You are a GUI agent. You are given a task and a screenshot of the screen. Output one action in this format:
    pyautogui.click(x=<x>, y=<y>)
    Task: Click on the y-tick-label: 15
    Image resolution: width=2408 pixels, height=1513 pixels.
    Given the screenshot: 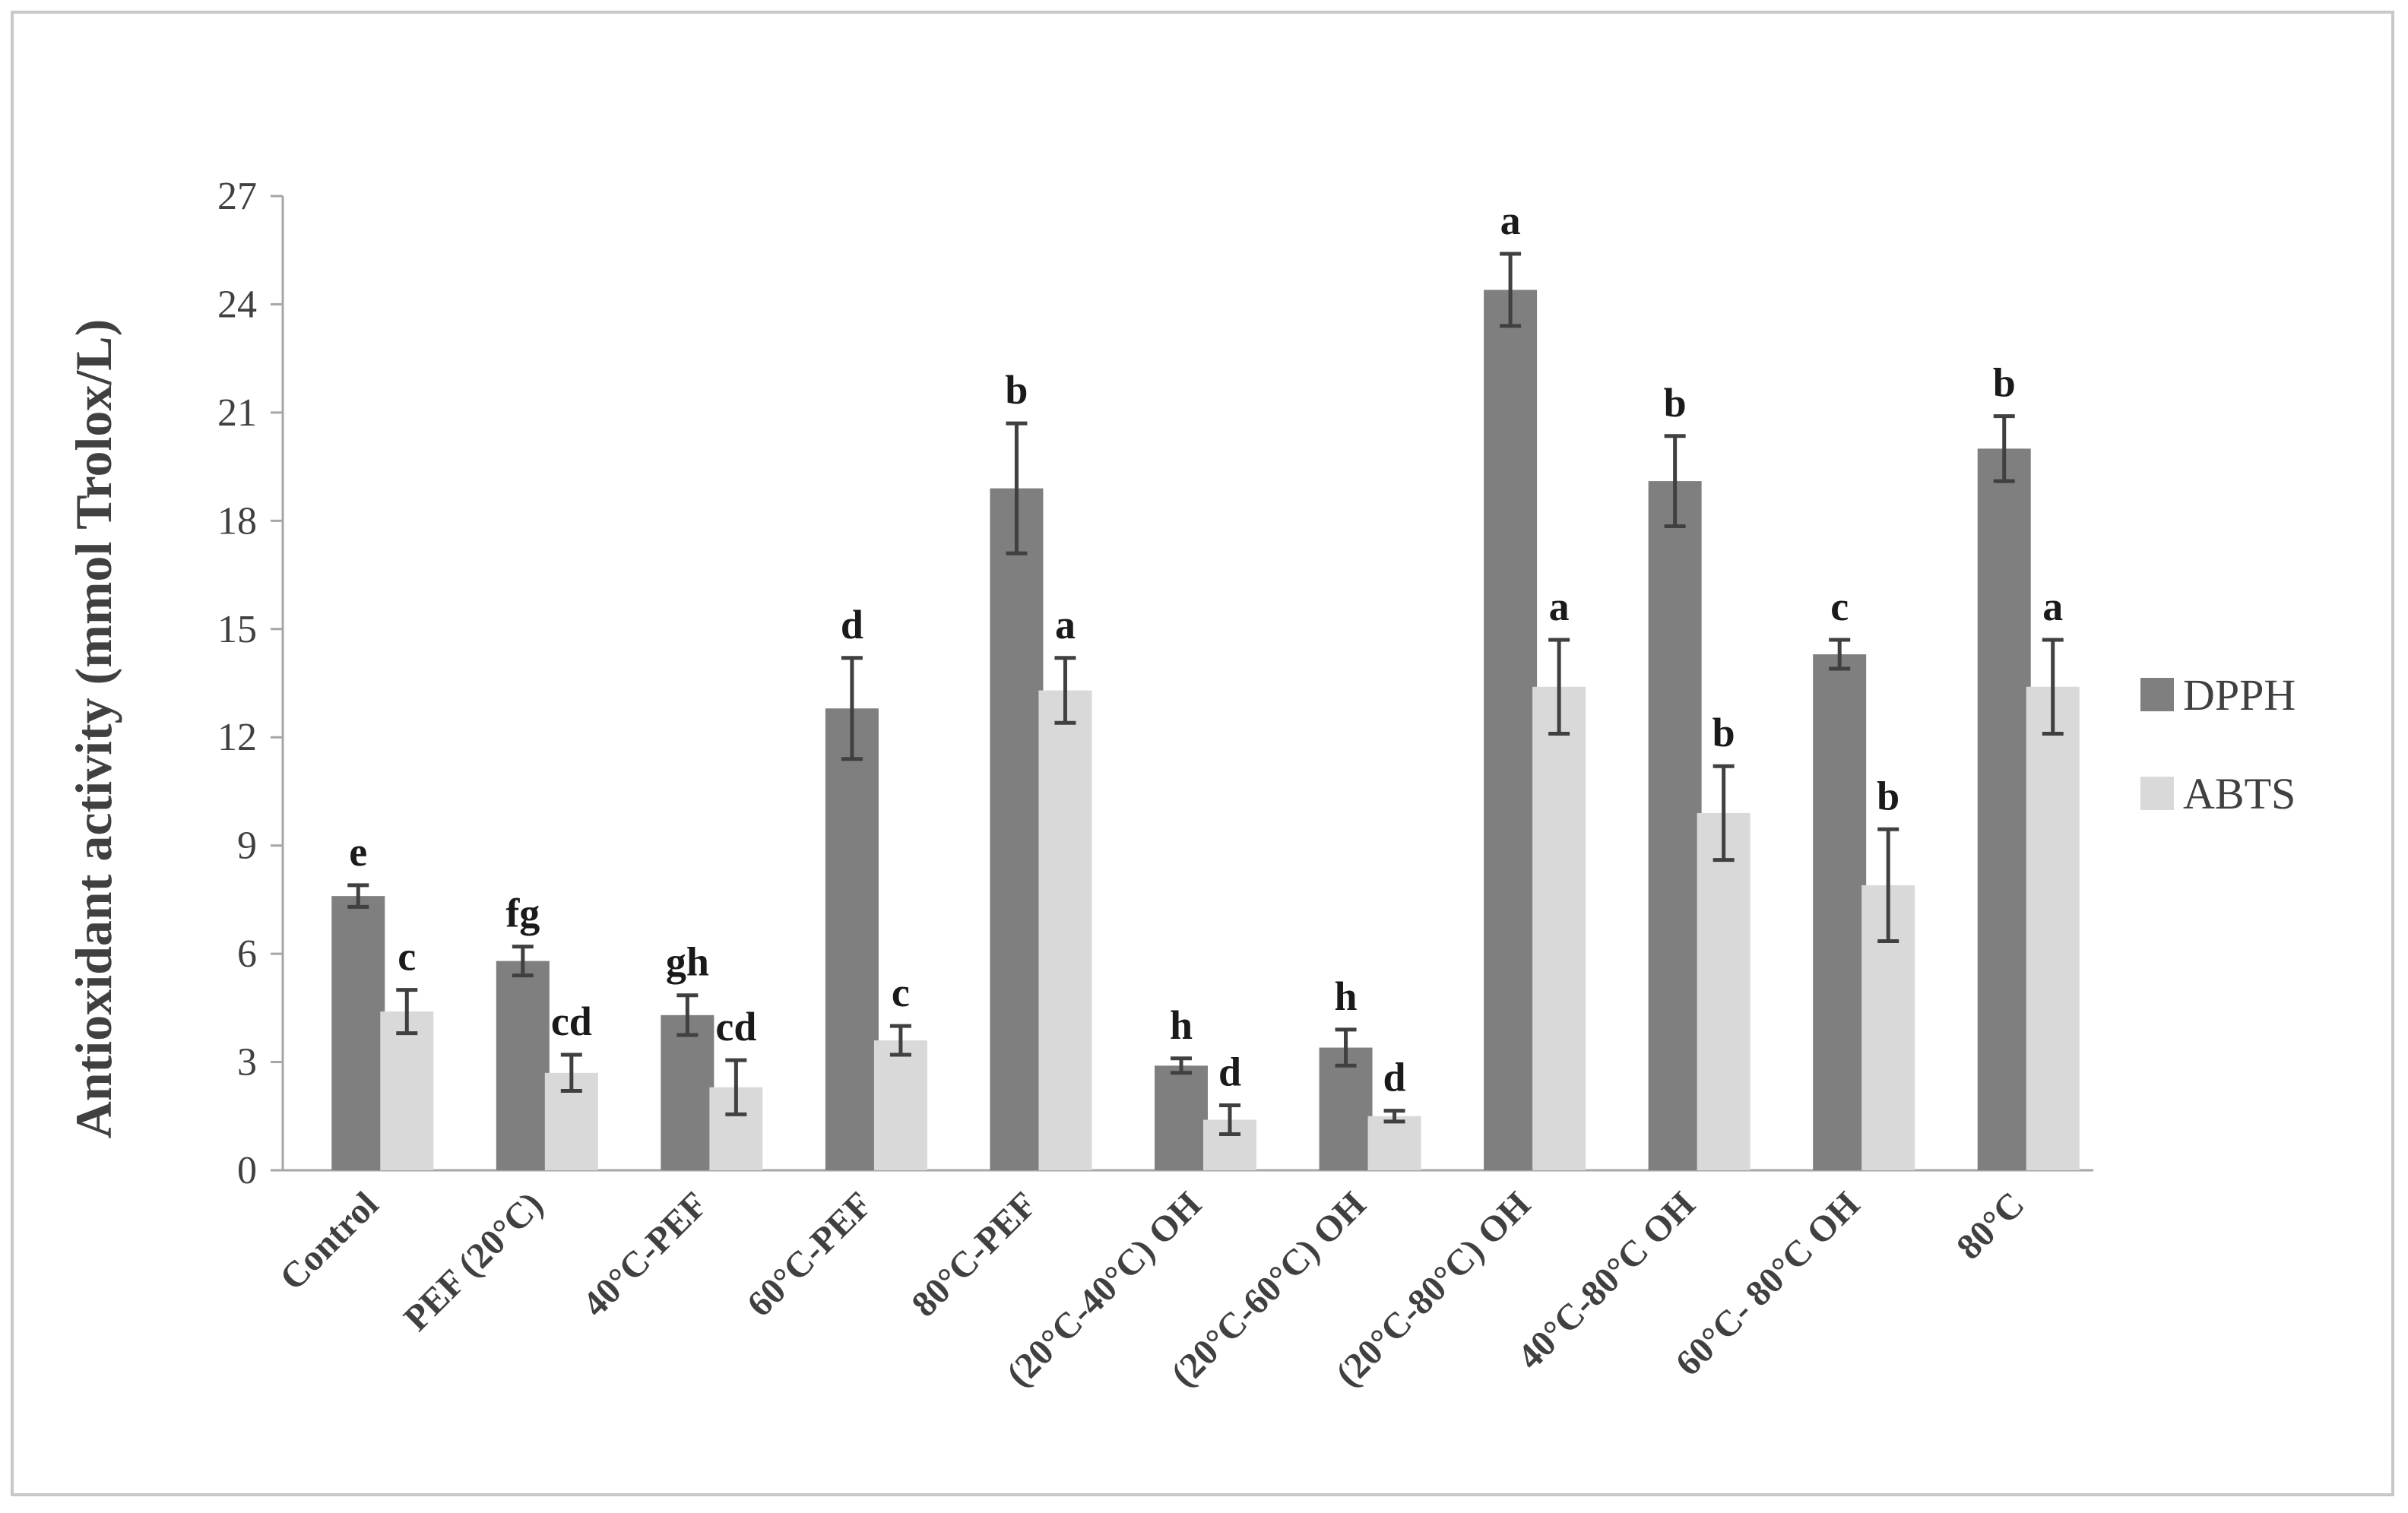 What is the action you would take?
    pyautogui.click(x=237, y=629)
    